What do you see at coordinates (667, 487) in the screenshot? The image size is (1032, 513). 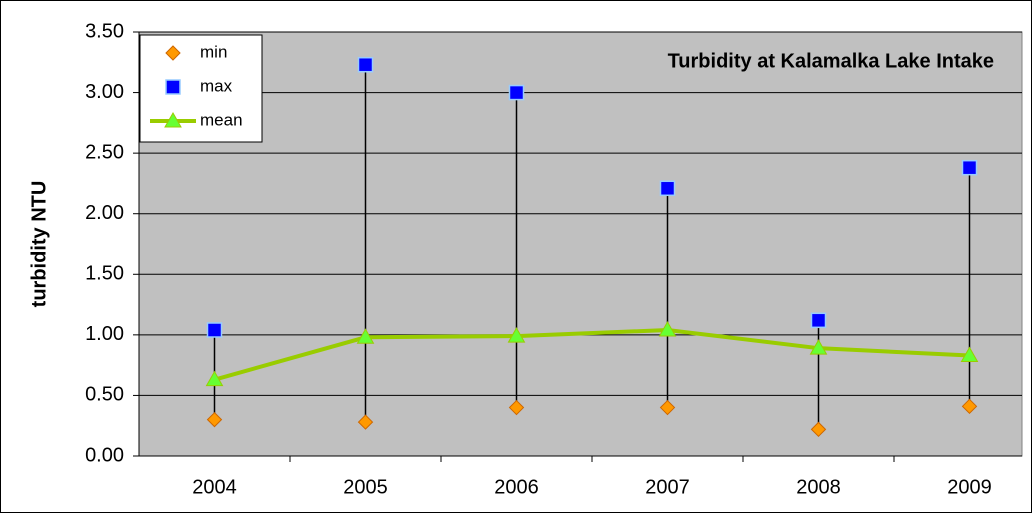 I see `x-tick-label: 2007` at bounding box center [667, 487].